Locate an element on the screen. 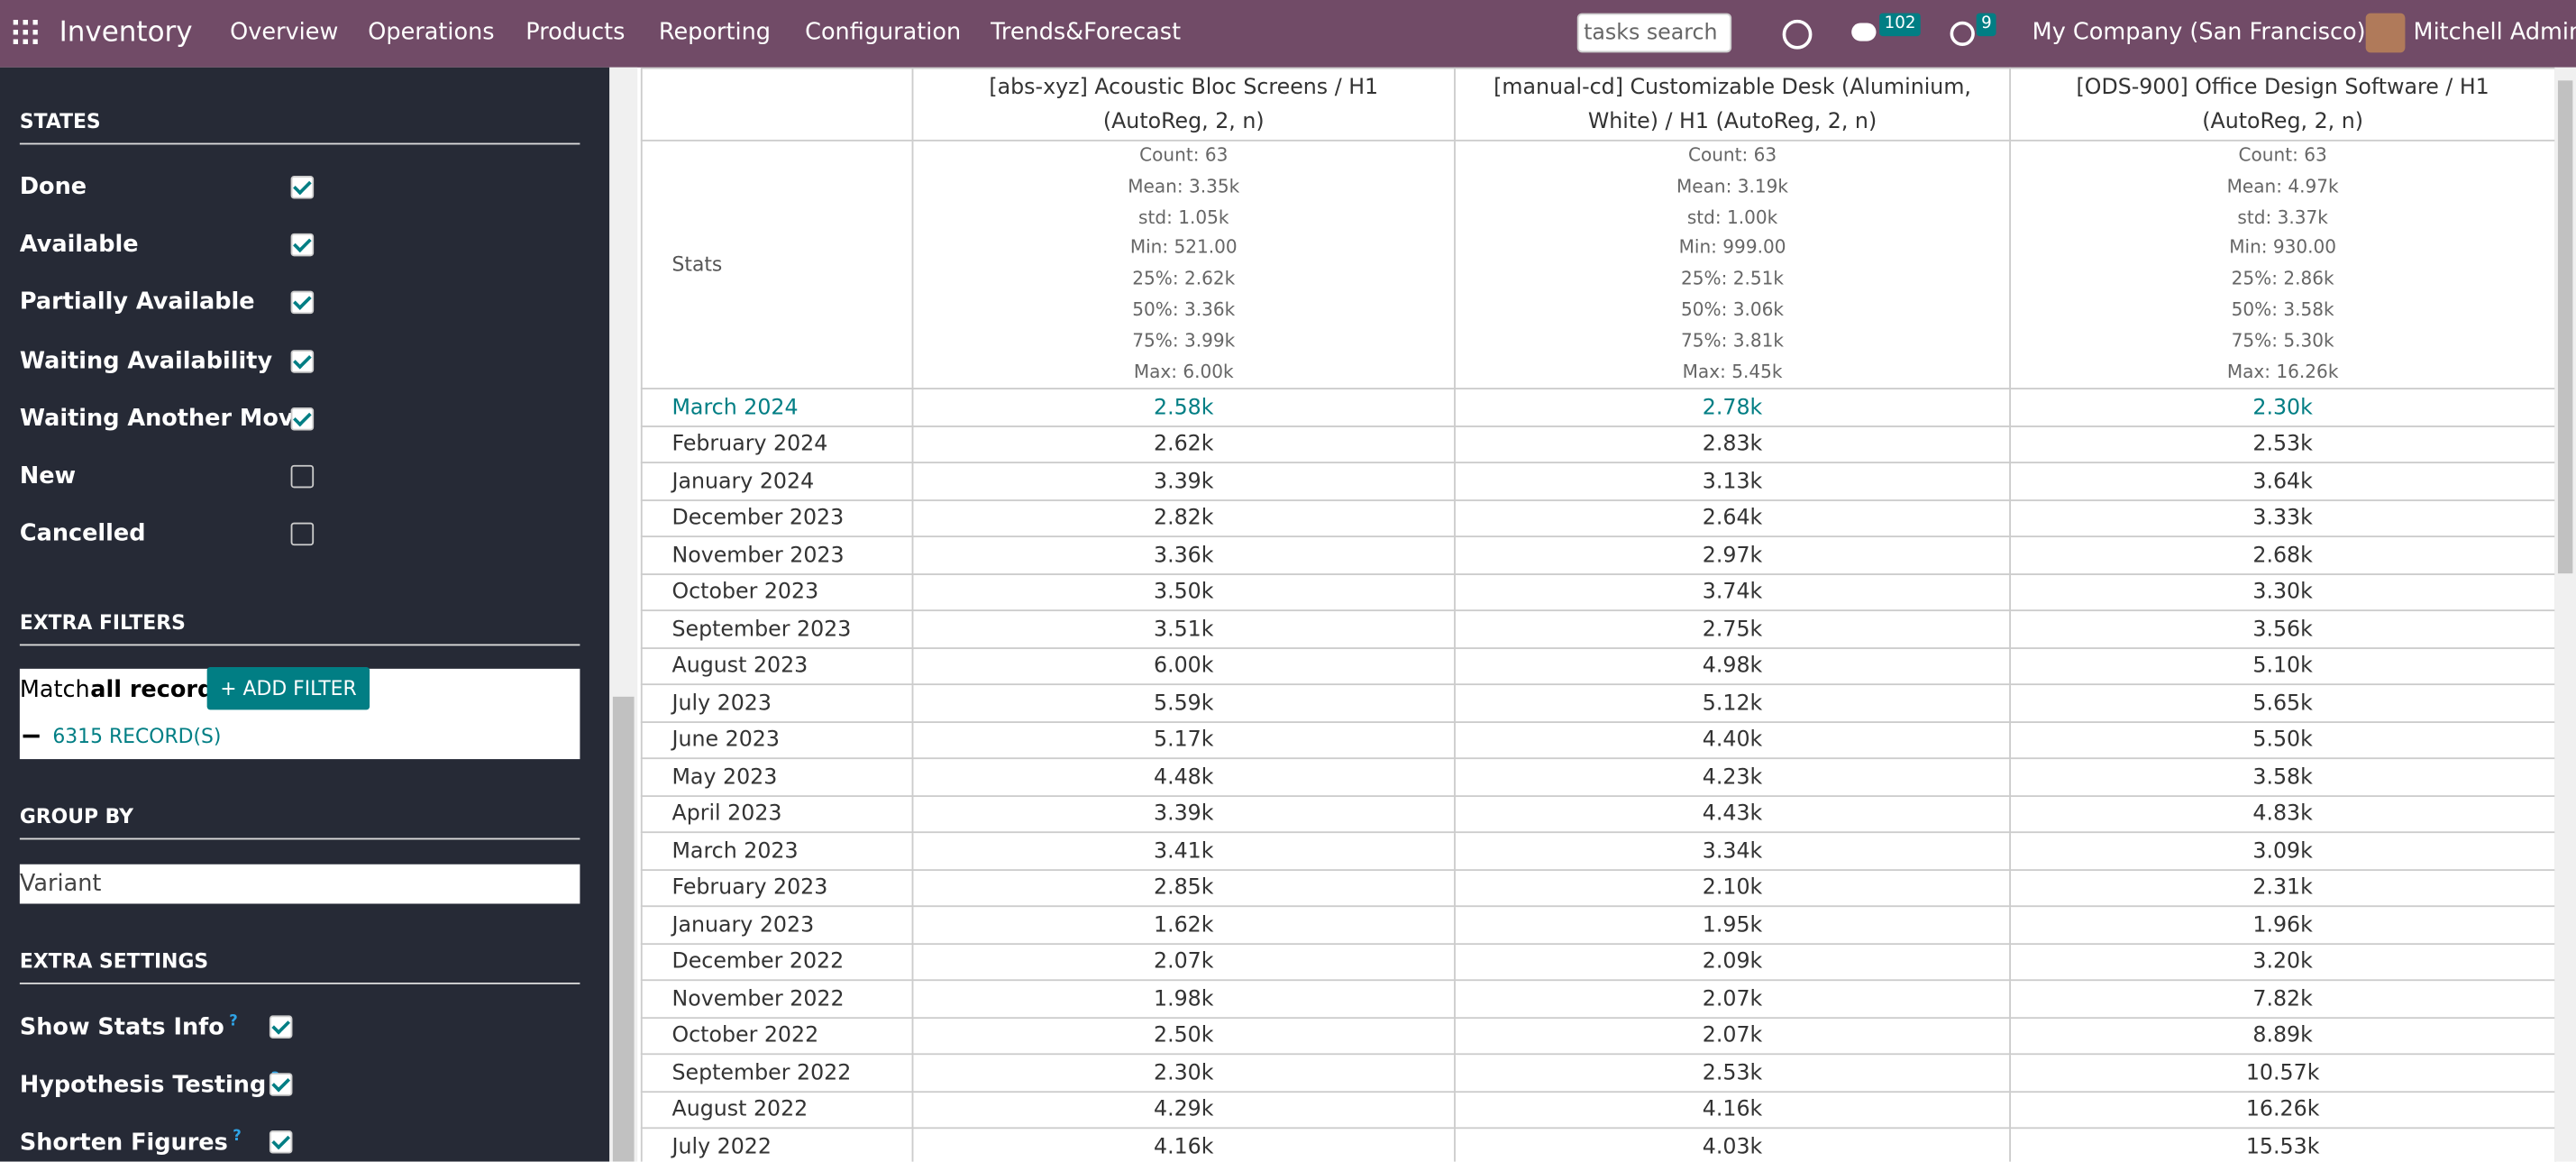 This screenshot has height=1162, width=2576. user: Mitchell Admin is located at coordinates (2494, 33).